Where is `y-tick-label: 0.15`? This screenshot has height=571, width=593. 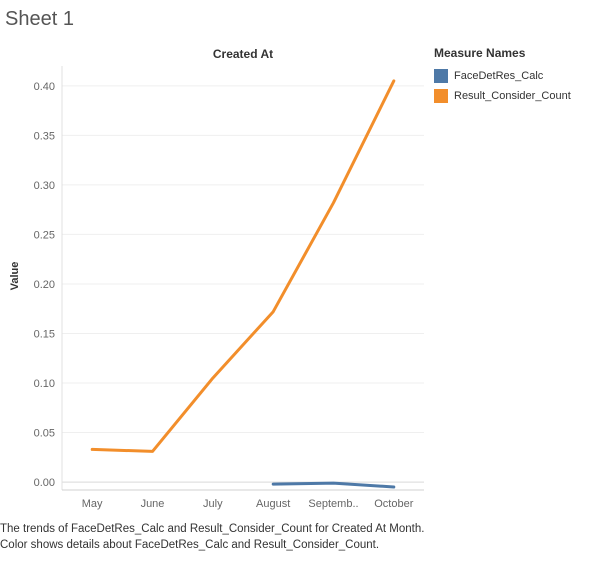
y-tick-label: 0.15 is located at coordinates (44, 334).